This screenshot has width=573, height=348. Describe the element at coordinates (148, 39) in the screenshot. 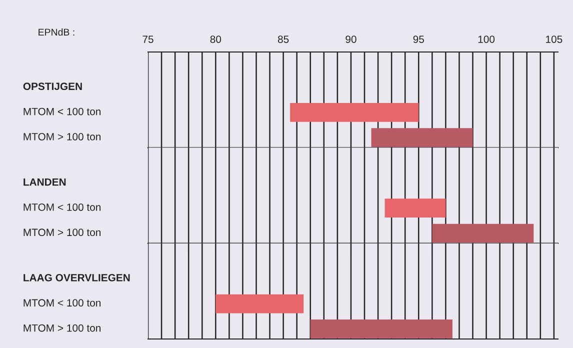

I see `x-tick-label: 75` at that location.